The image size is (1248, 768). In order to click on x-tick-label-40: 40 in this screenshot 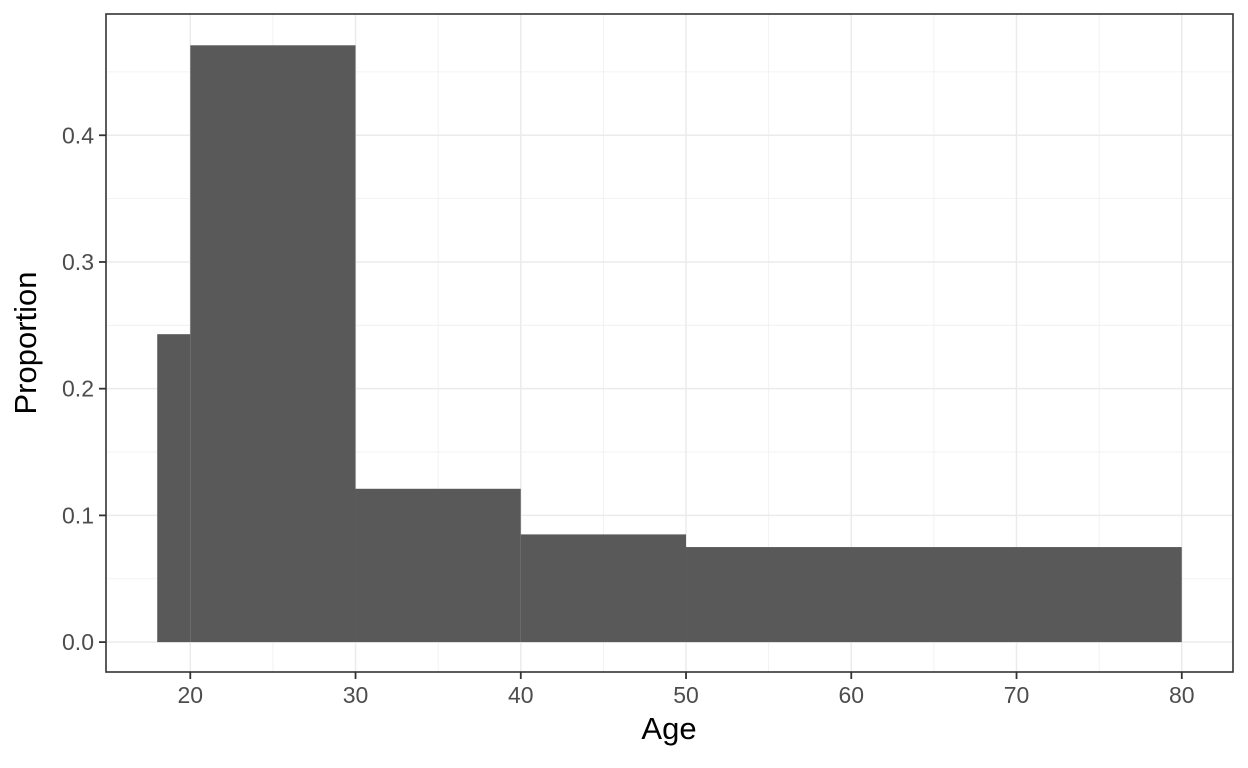, I will do `click(521, 695)`.